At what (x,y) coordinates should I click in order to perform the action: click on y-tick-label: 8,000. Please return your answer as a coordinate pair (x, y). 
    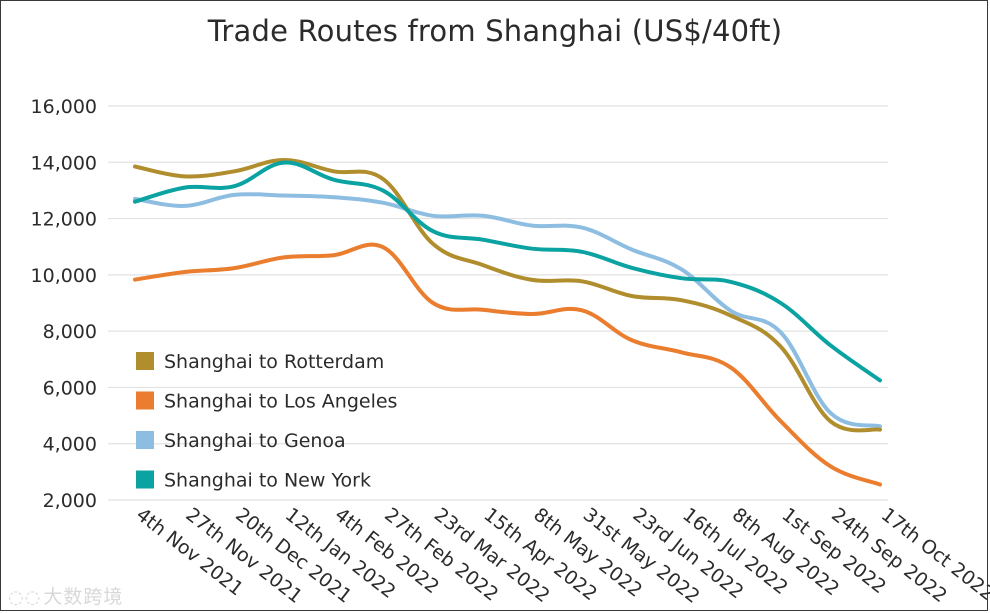
    Looking at the image, I should click on (70, 332).